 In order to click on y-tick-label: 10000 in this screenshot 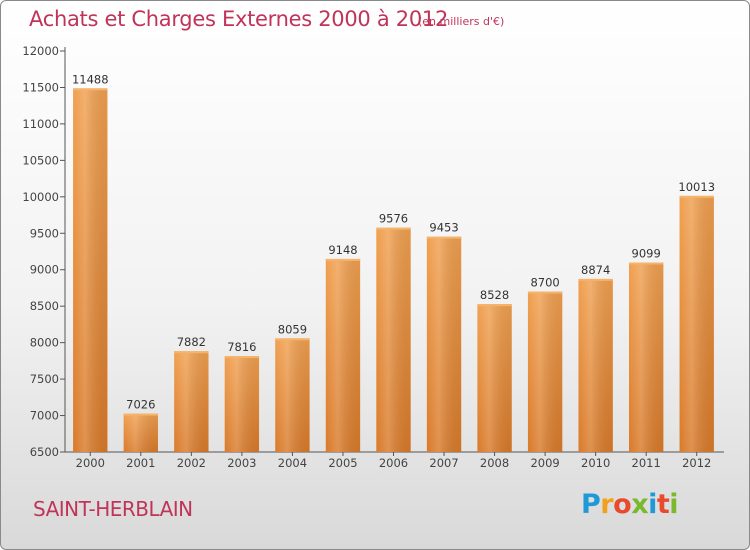, I will do `click(40, 197)`.